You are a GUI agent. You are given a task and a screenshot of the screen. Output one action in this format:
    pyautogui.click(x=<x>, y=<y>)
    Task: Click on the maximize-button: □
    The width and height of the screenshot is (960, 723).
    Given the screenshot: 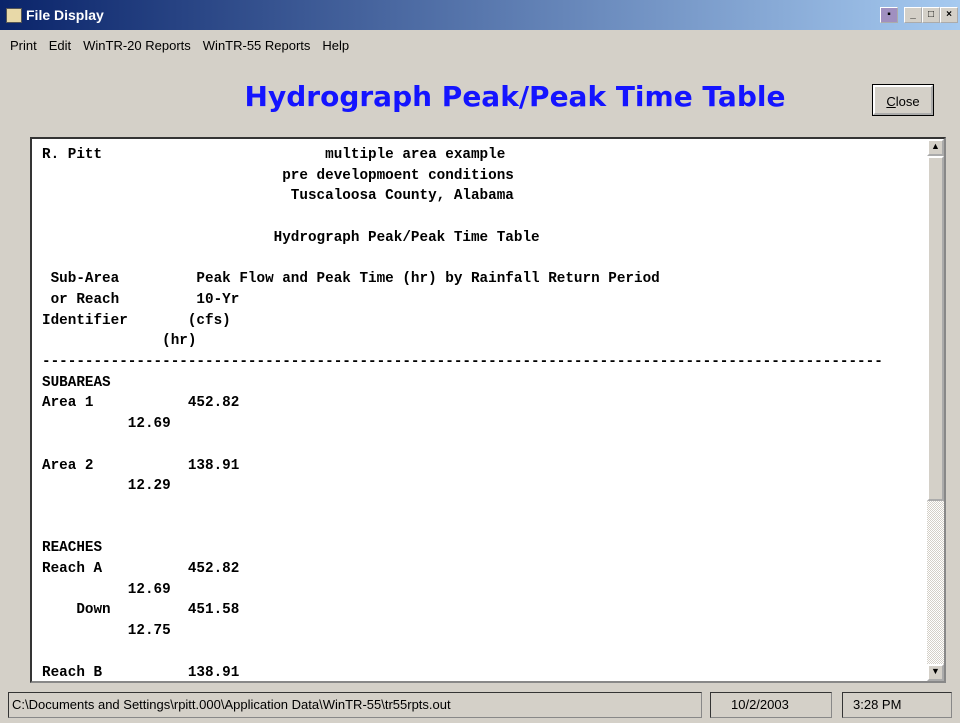 What is the action you would take?
    pyautogui.click(x=931, y=15)
    